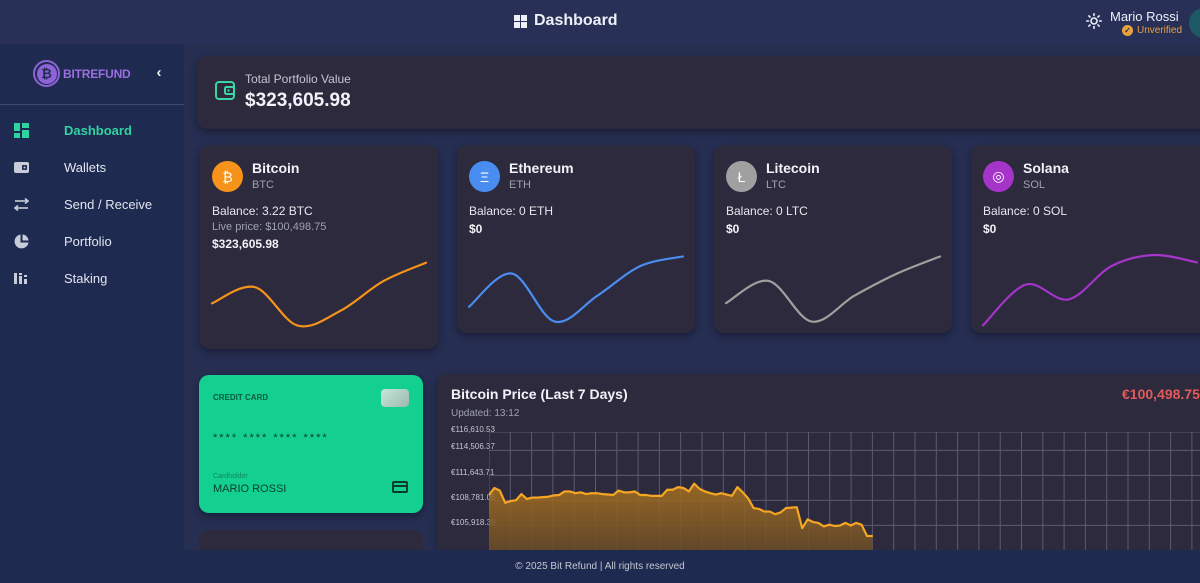 This screenshot has height=583, width=1200. Describe the element at coordinates (1161, 394) in the screenshot. I see `current-price: €100,498.75` at that location.